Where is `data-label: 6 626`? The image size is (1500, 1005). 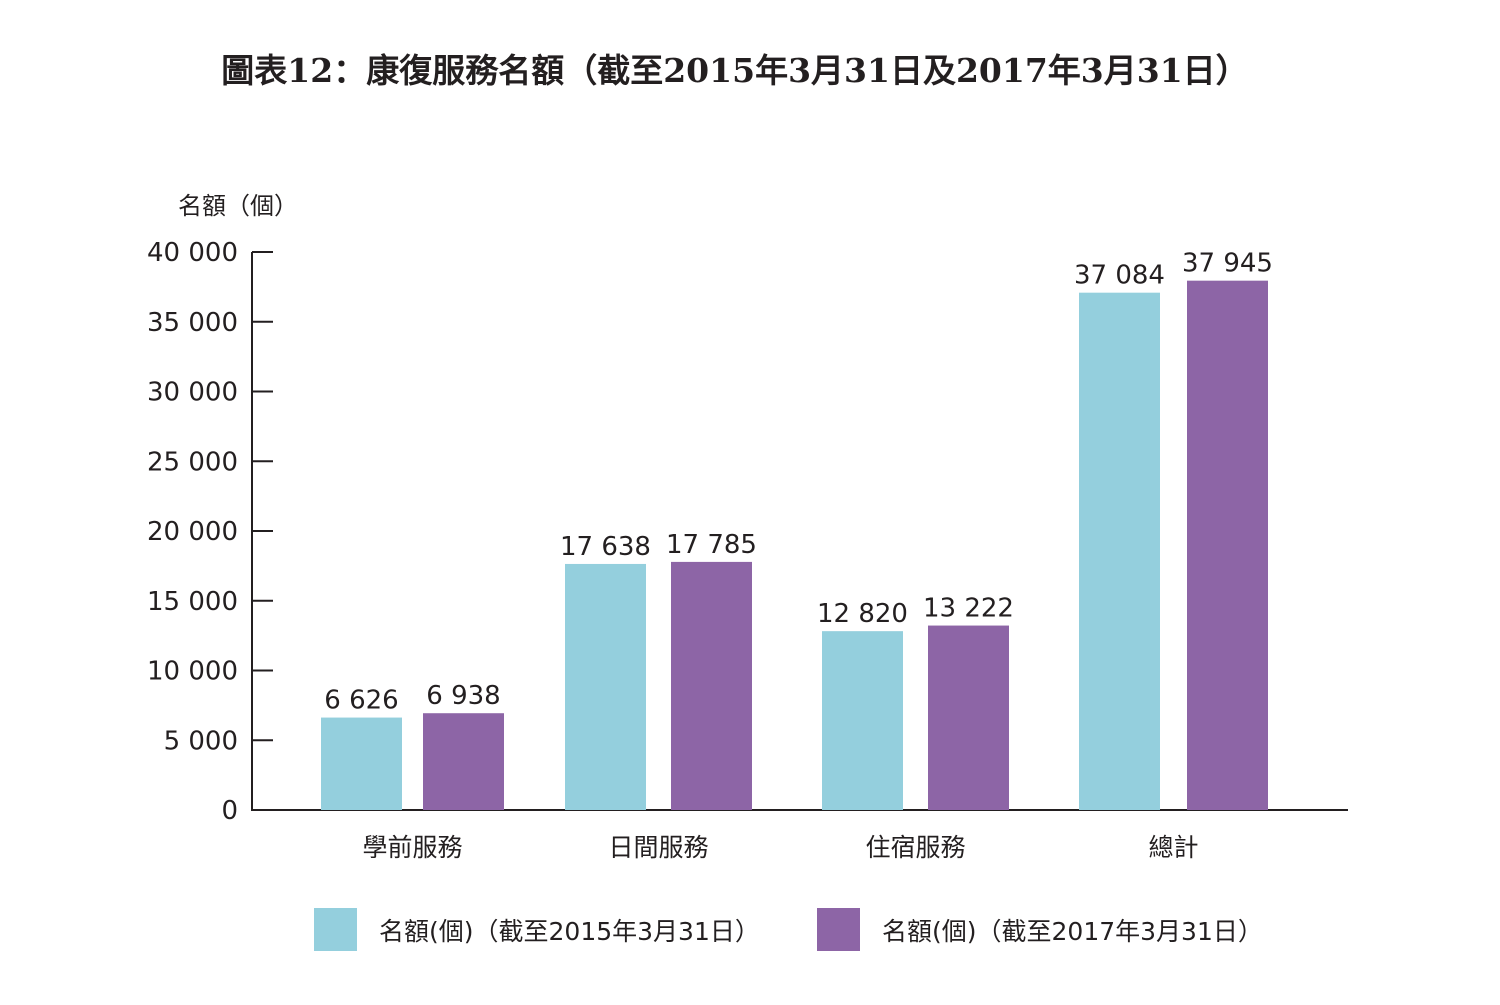 data-label: 6 626 is located at coordinates (361, 701).